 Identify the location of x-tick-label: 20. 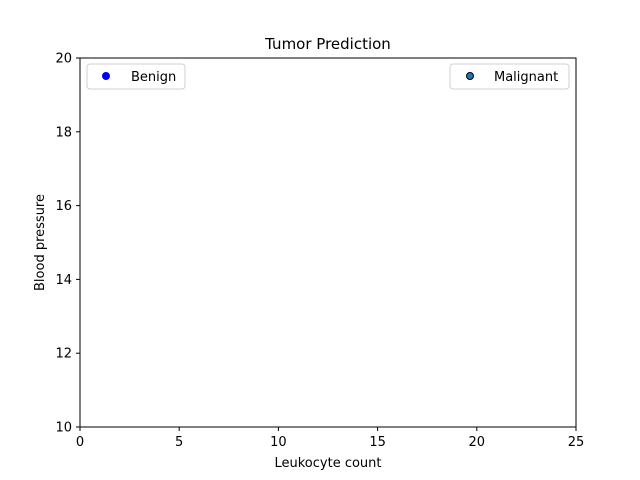
(477, 442).